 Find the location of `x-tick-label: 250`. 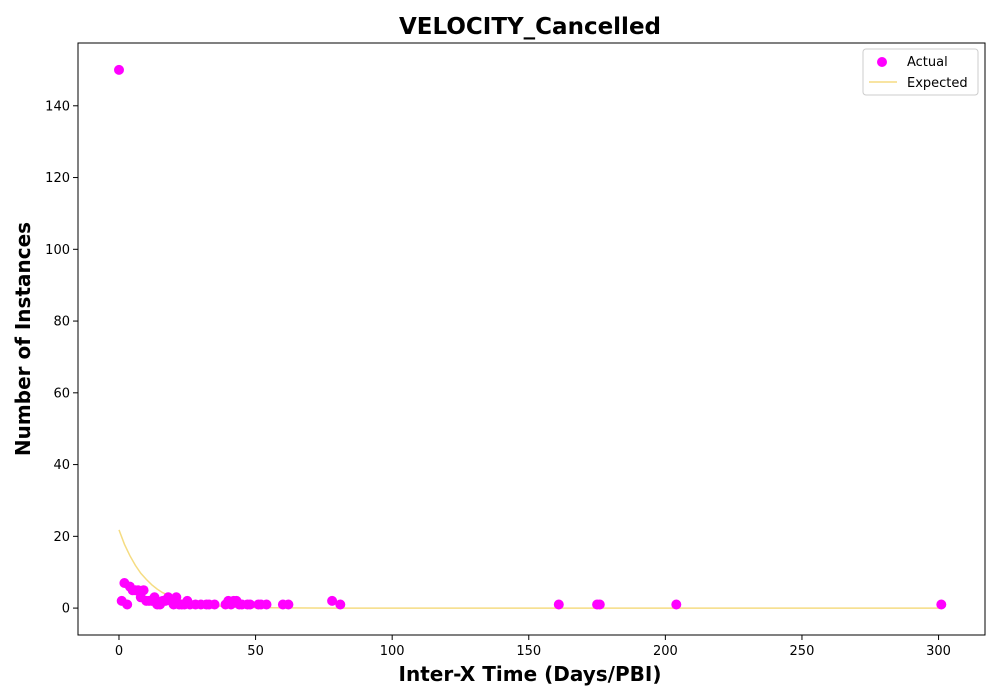

x-tick-label: 250 is located at coordinates (802, 651).